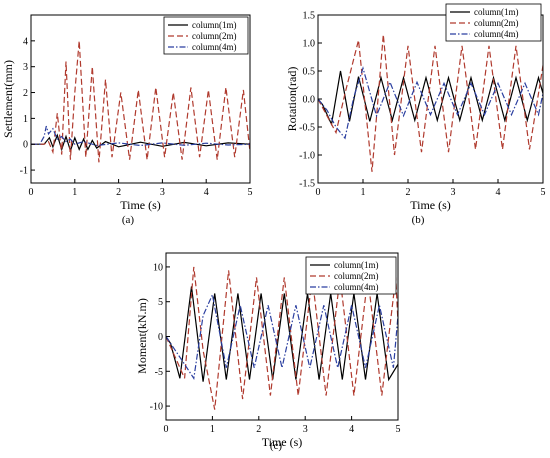  Describe the element at coordinates (156, 407) in the screenshot. I see `y-tick-label: -10` at that location.